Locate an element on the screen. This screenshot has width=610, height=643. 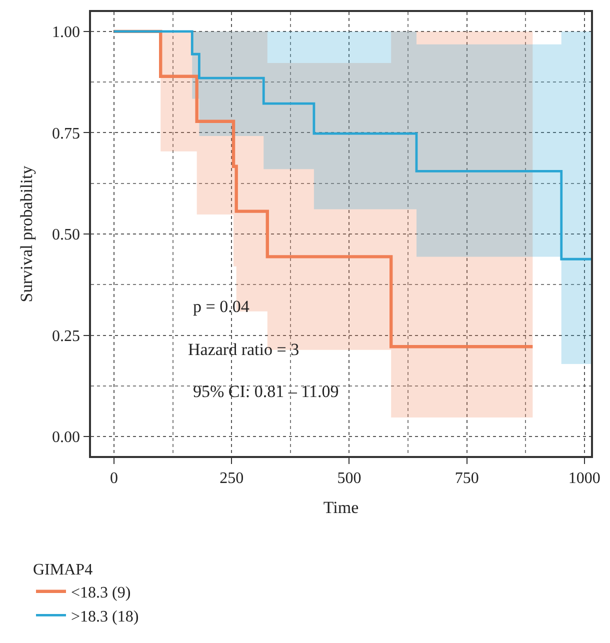
y-tick-label: 0.75 is located at coordinates (66, 133).